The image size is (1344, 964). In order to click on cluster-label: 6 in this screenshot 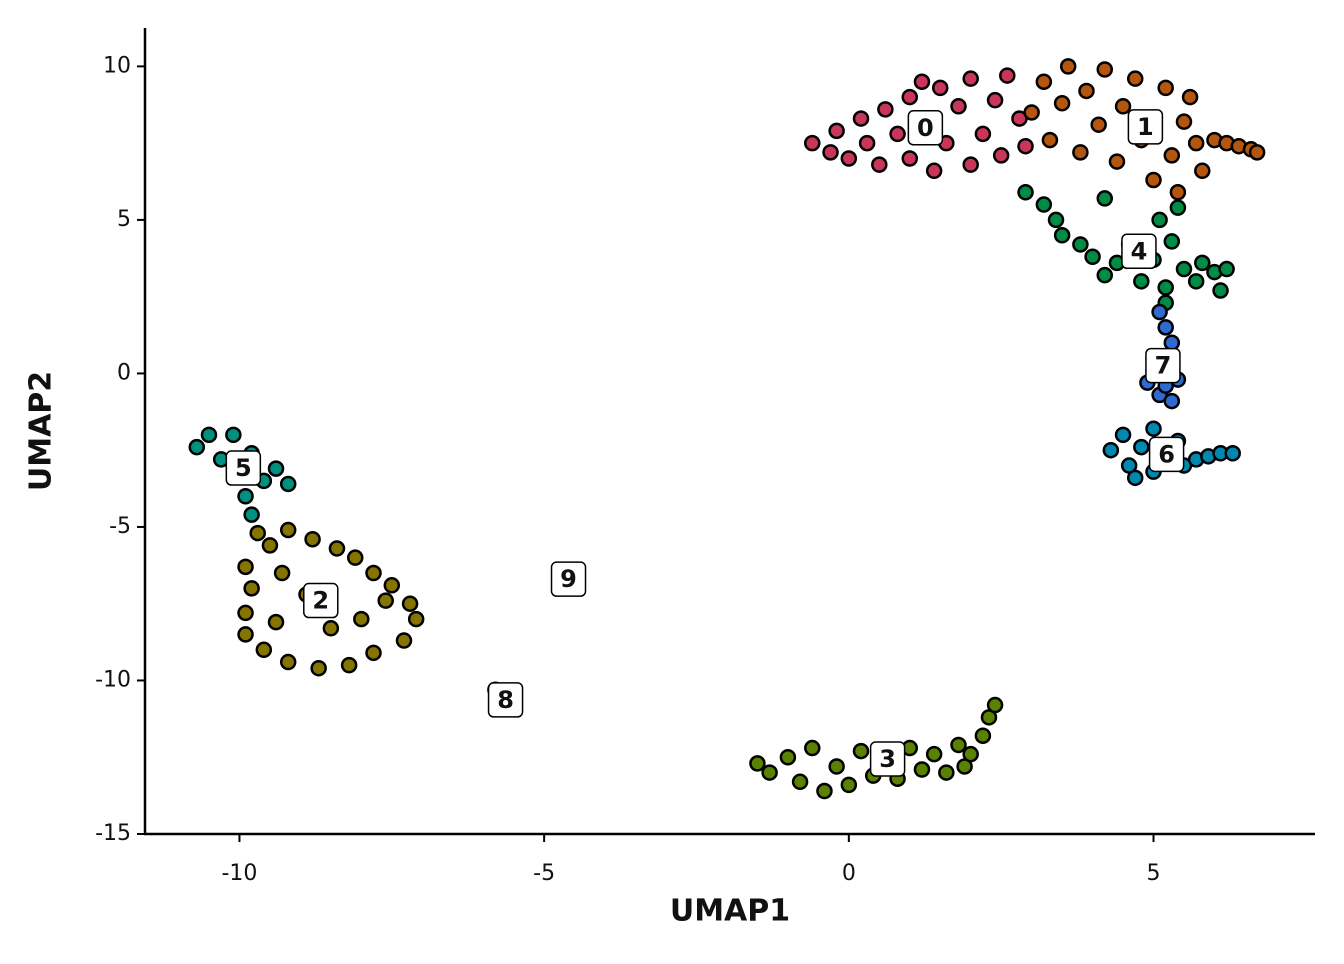, I will do `click(1166, 454)`.